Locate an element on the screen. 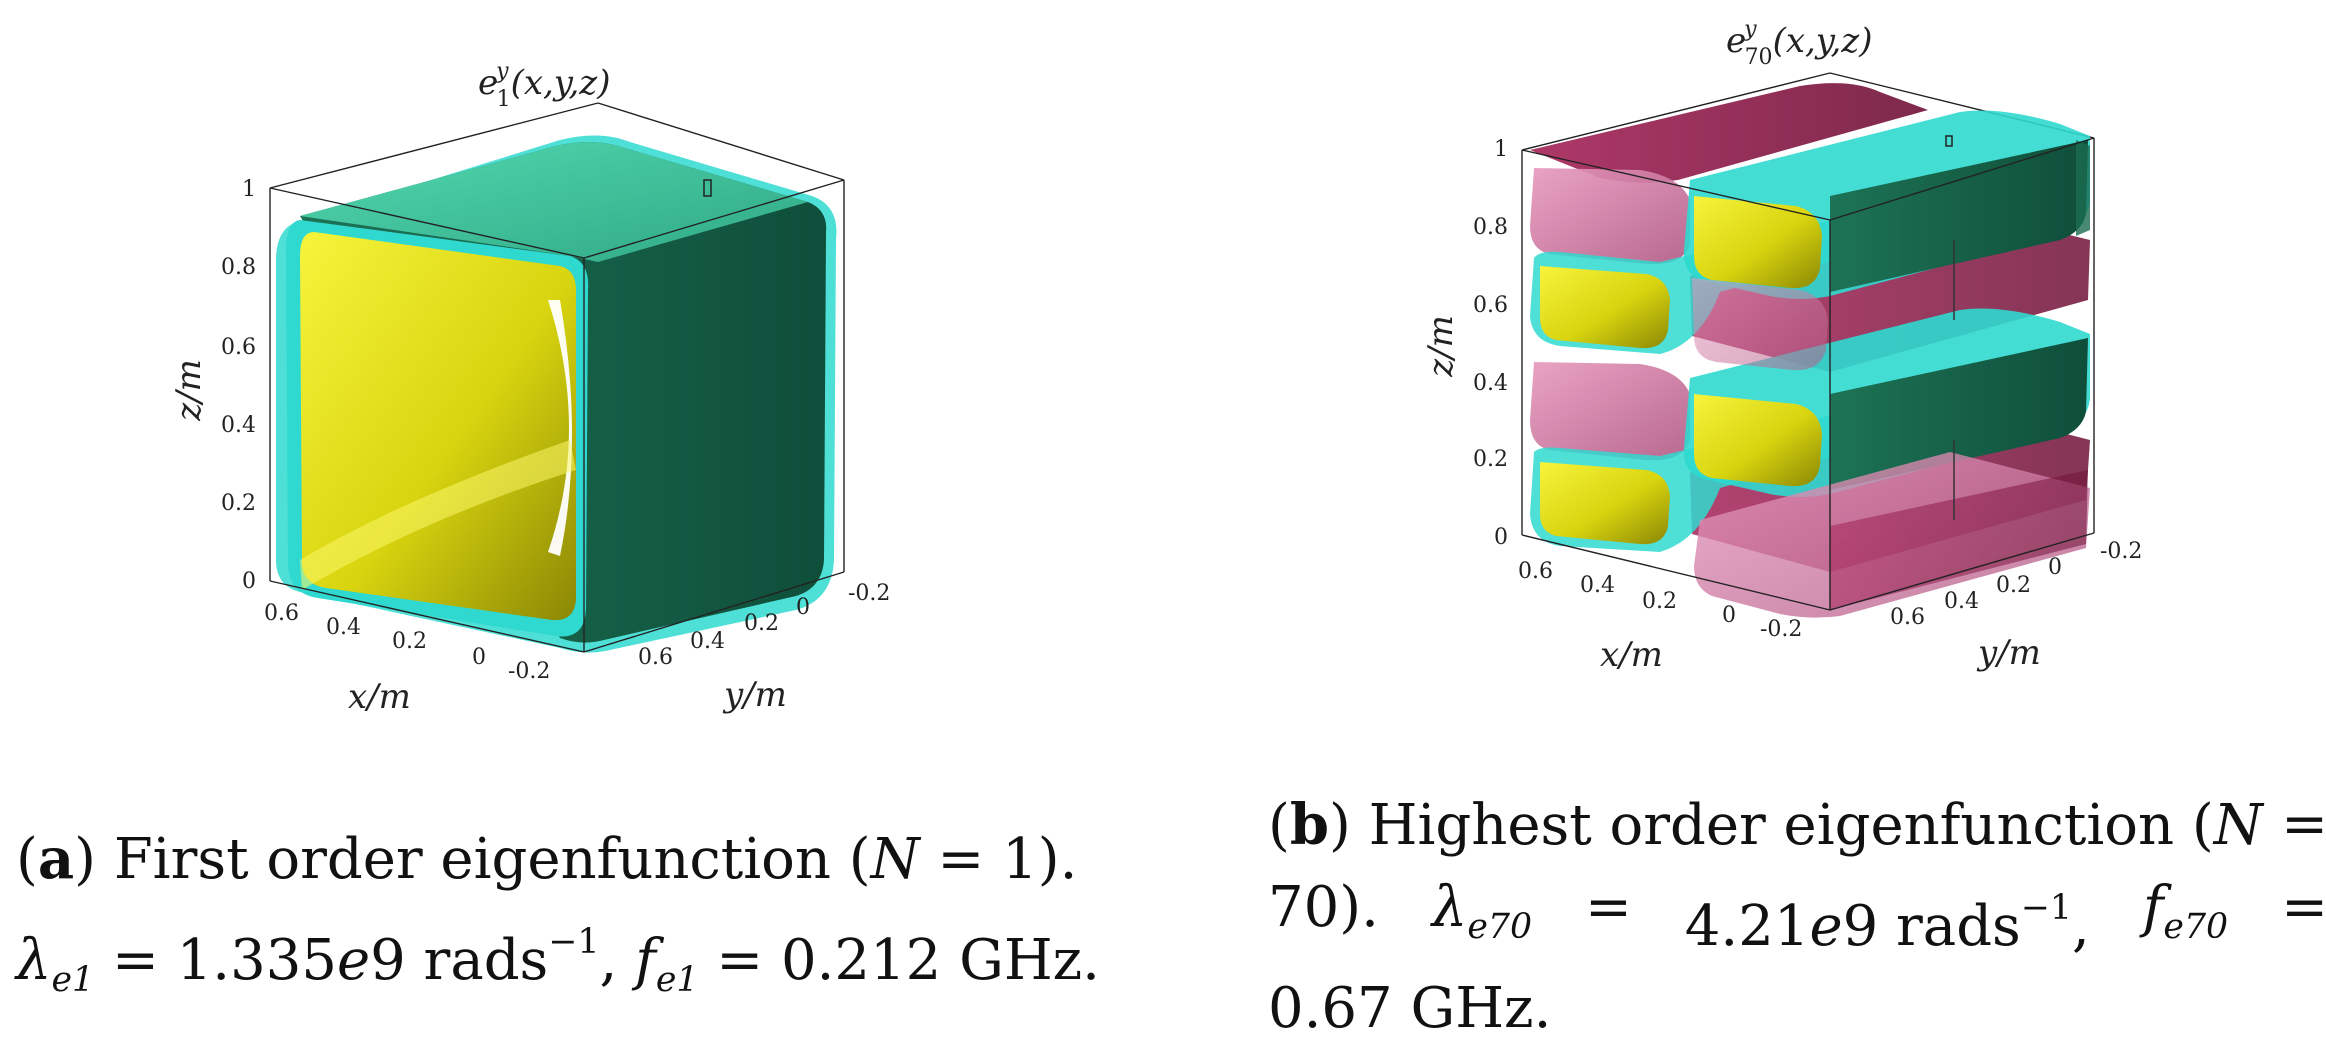 This screenshot has width=2326, height=1050. panel-a-y-label: y/m is located at coordinates (754, 695).